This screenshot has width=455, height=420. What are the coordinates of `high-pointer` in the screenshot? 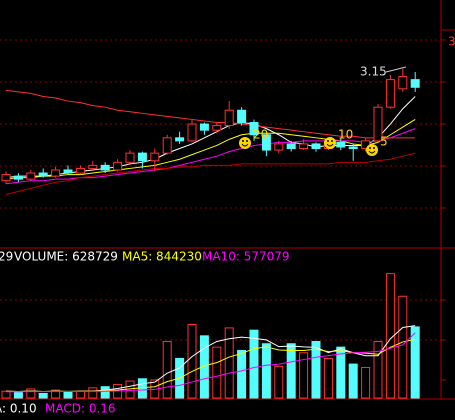 It's located at (396, 69).